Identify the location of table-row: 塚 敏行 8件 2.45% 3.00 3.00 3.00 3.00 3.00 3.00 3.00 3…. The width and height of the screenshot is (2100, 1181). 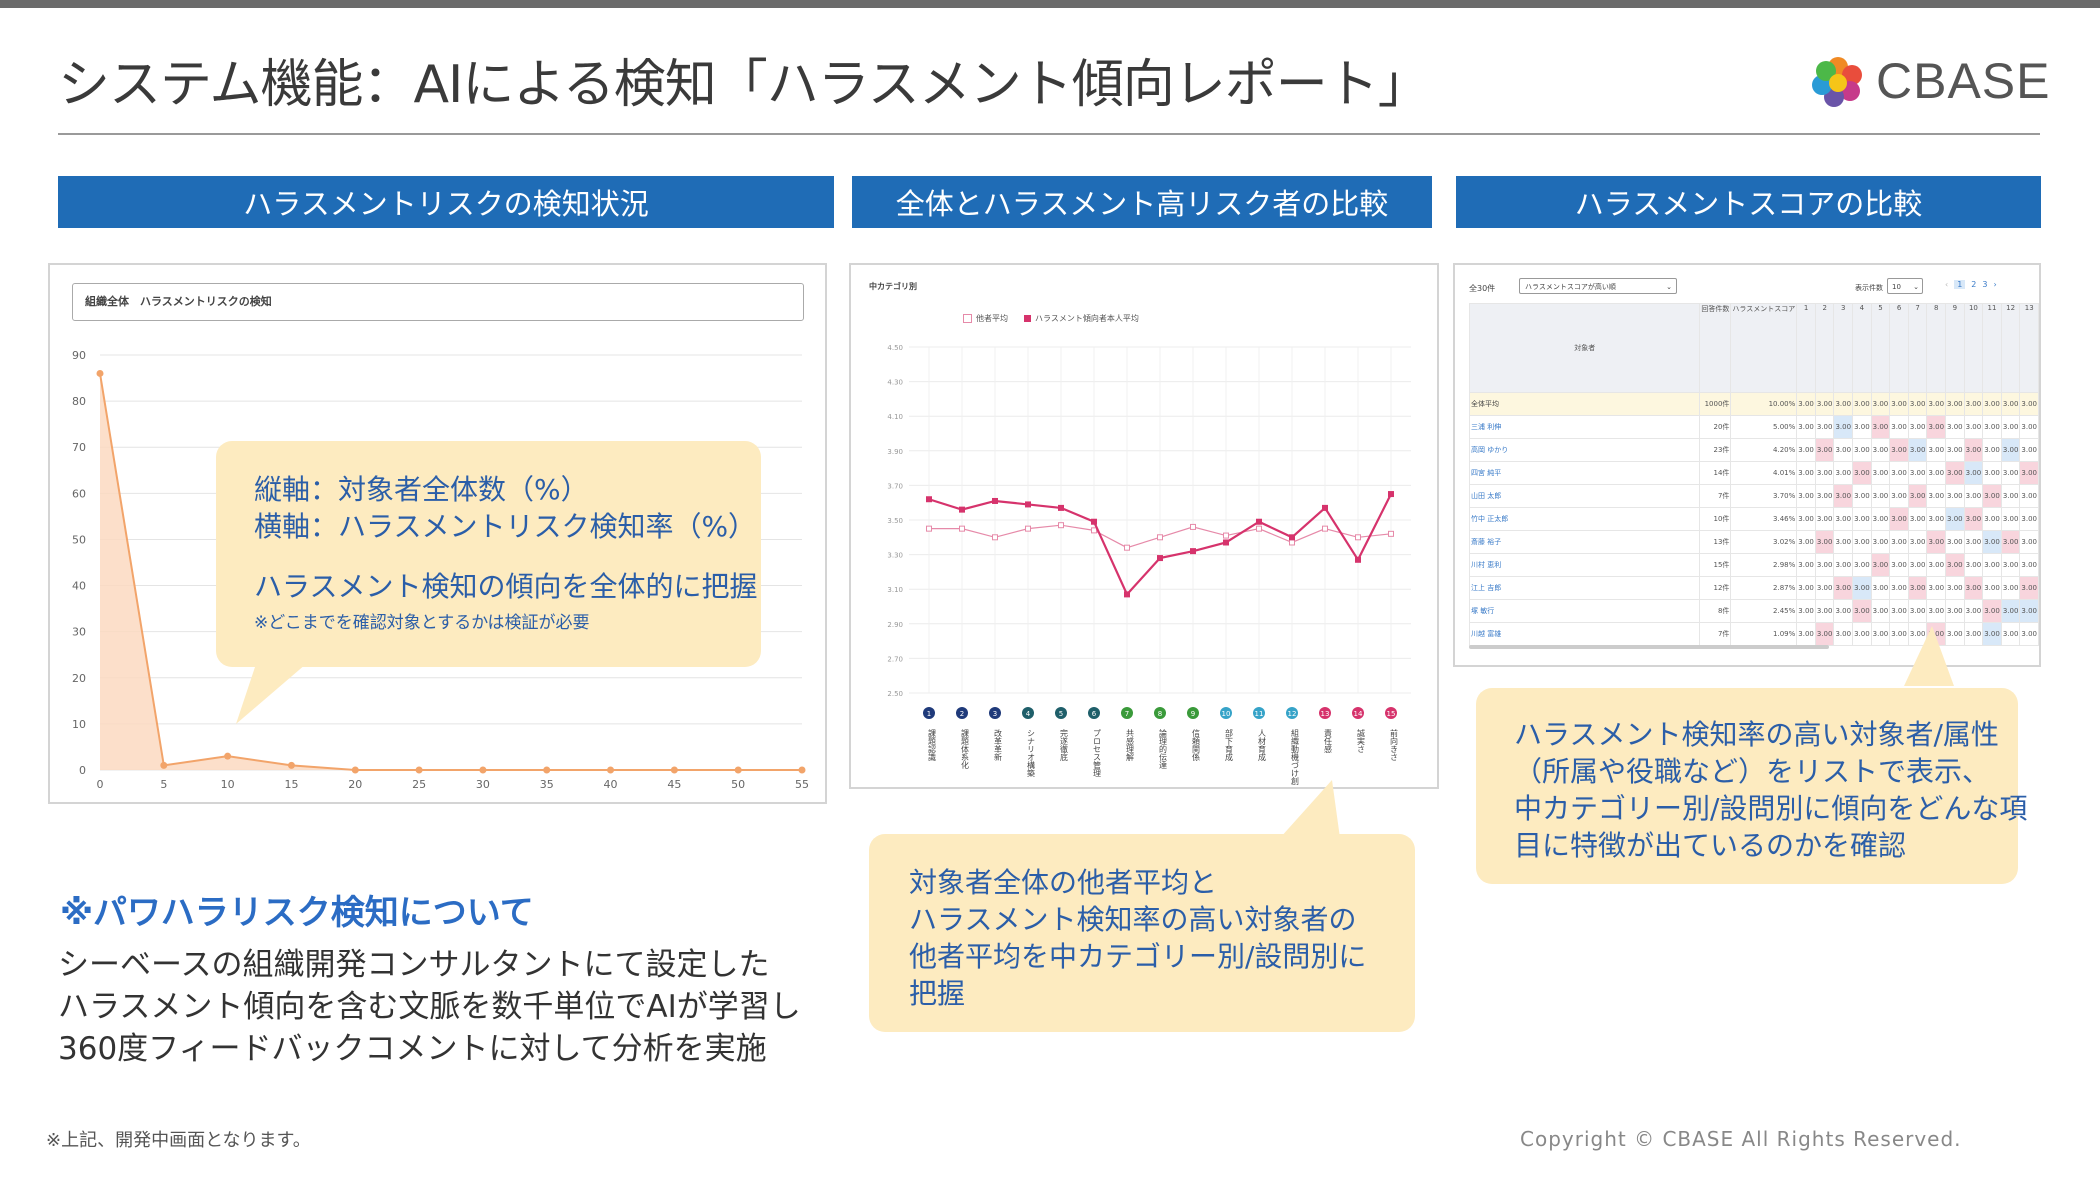
(1753, 611).